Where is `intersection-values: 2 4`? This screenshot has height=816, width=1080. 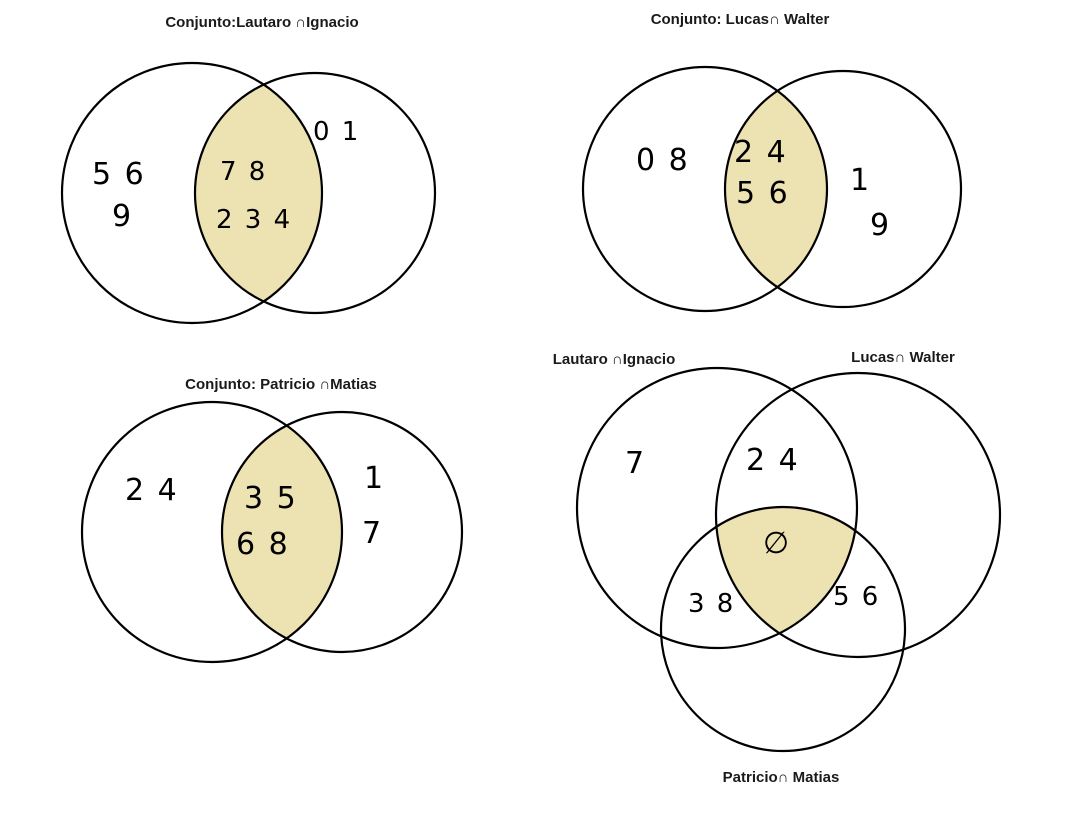
intersection-values: 2 4 is located at coordinates (761, 152).